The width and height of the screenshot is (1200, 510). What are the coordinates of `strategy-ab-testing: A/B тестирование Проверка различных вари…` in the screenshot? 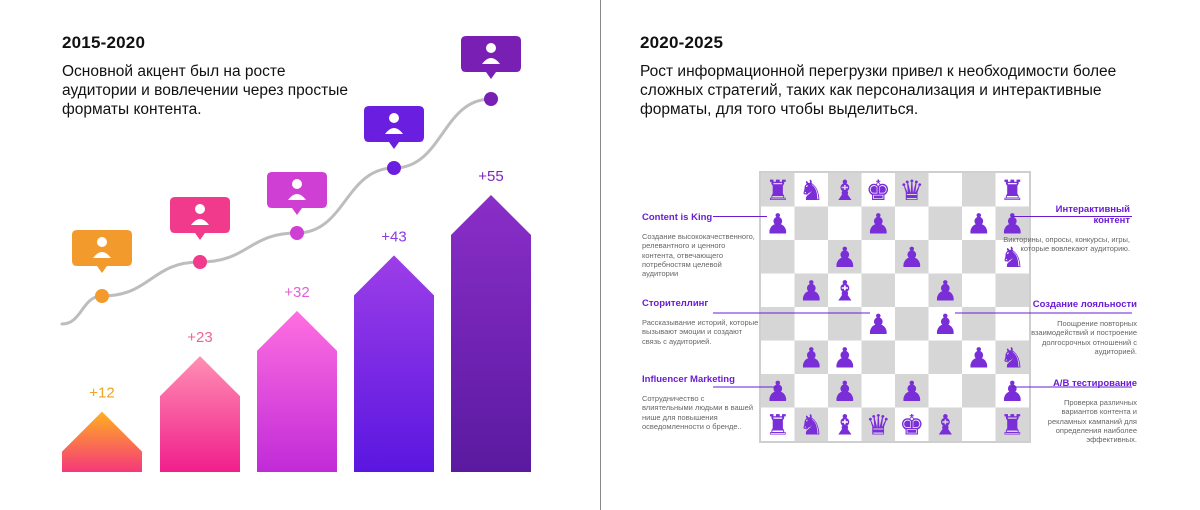 It's located at (1059, 411).